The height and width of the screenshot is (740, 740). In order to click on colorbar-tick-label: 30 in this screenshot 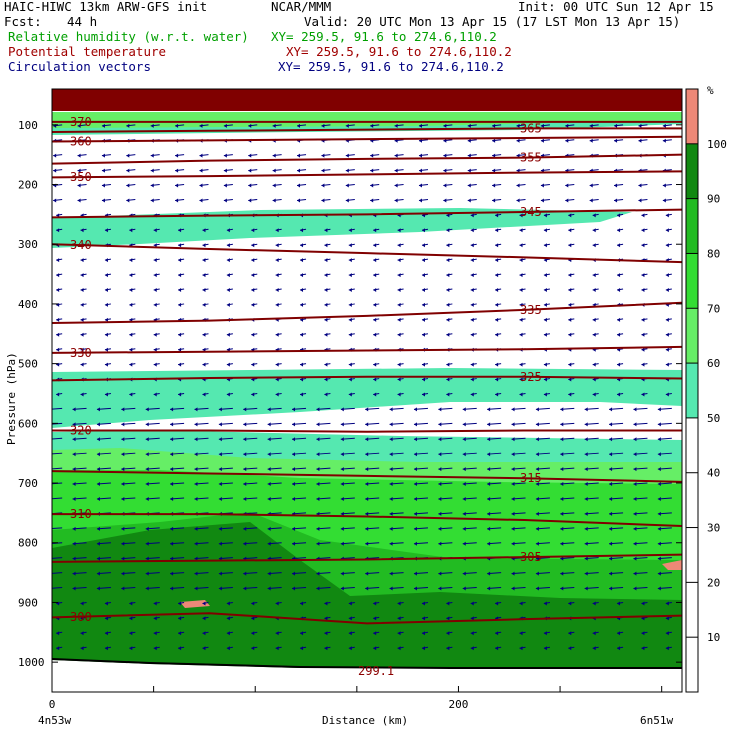, I will do `click(713, 528)`.